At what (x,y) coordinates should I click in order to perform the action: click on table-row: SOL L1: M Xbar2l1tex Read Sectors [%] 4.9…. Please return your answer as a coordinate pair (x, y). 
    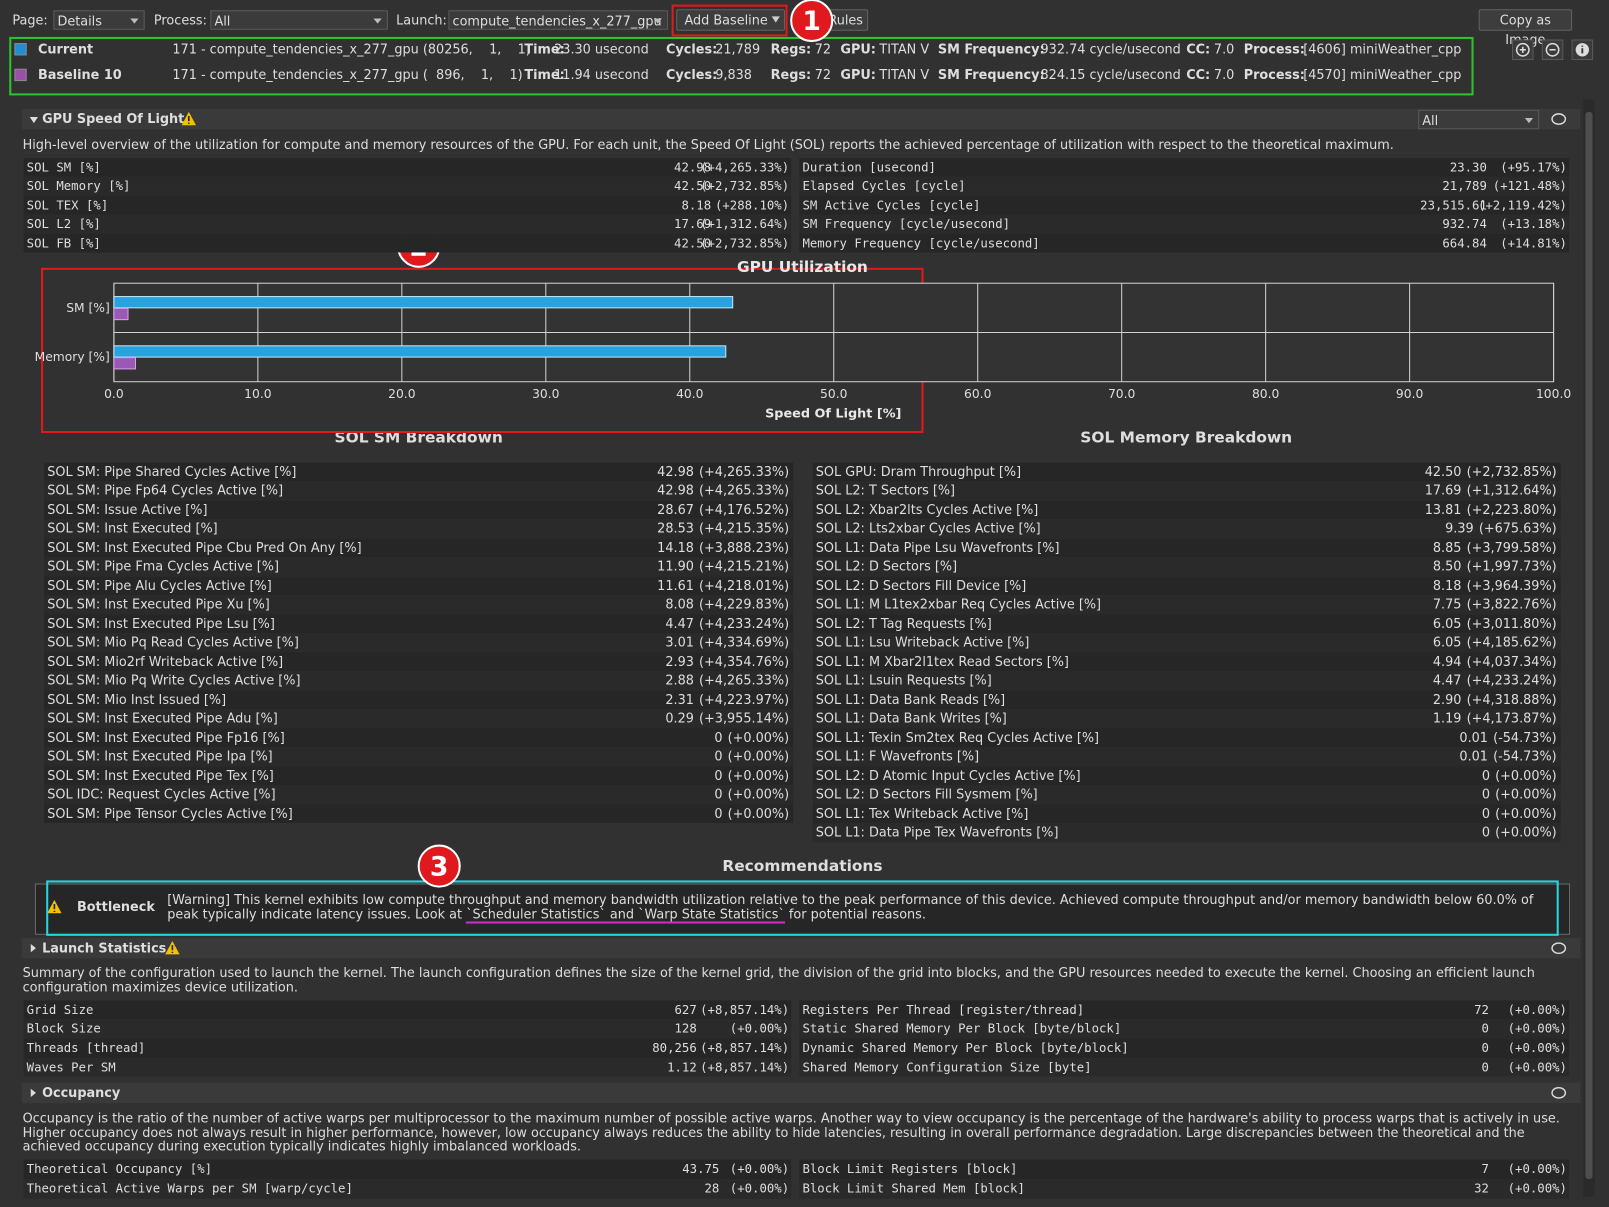
    Looking at the image, I should click on (1186, 662).